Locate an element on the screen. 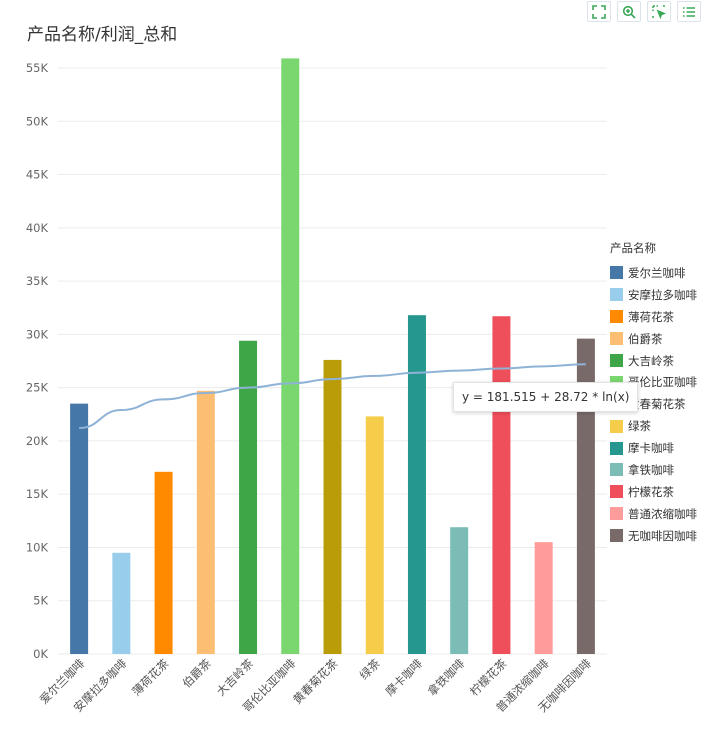 Image resolution: width=709 pixels, height=736 pixels. y-tick-label: 25K is located at coordinates (37, 388).